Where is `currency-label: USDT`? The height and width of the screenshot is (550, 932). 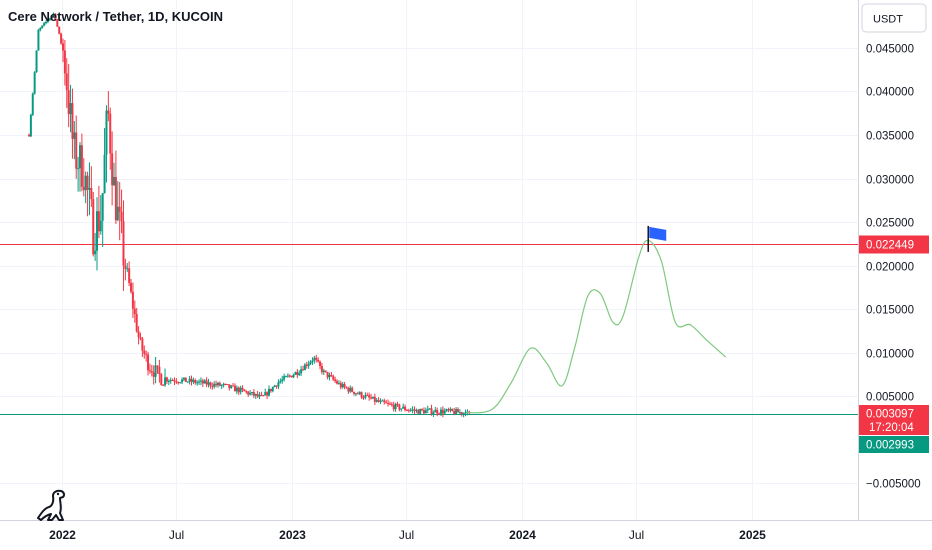 currency-label: USDT is located at coordinates (888, 20).